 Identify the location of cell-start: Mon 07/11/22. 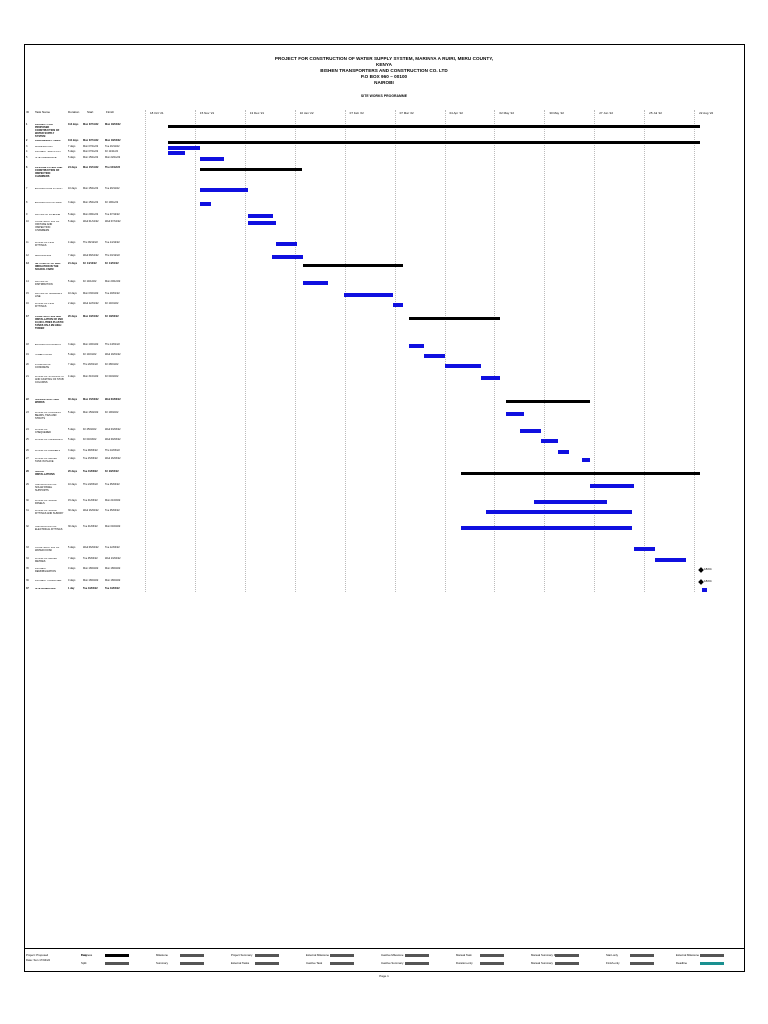
(91, 146).